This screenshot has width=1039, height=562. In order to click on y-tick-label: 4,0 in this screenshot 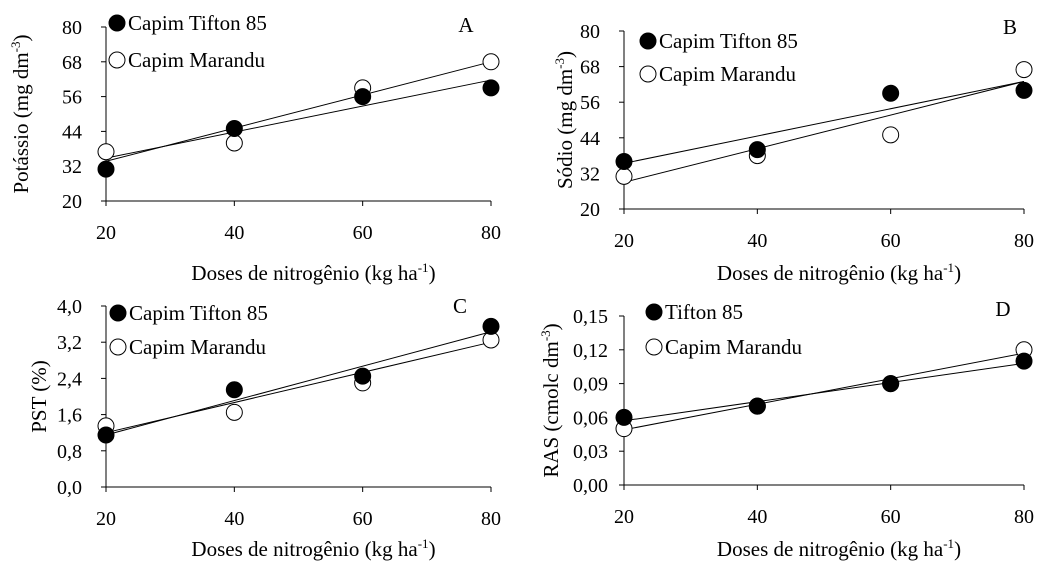, I will do `click(69, 307)`.